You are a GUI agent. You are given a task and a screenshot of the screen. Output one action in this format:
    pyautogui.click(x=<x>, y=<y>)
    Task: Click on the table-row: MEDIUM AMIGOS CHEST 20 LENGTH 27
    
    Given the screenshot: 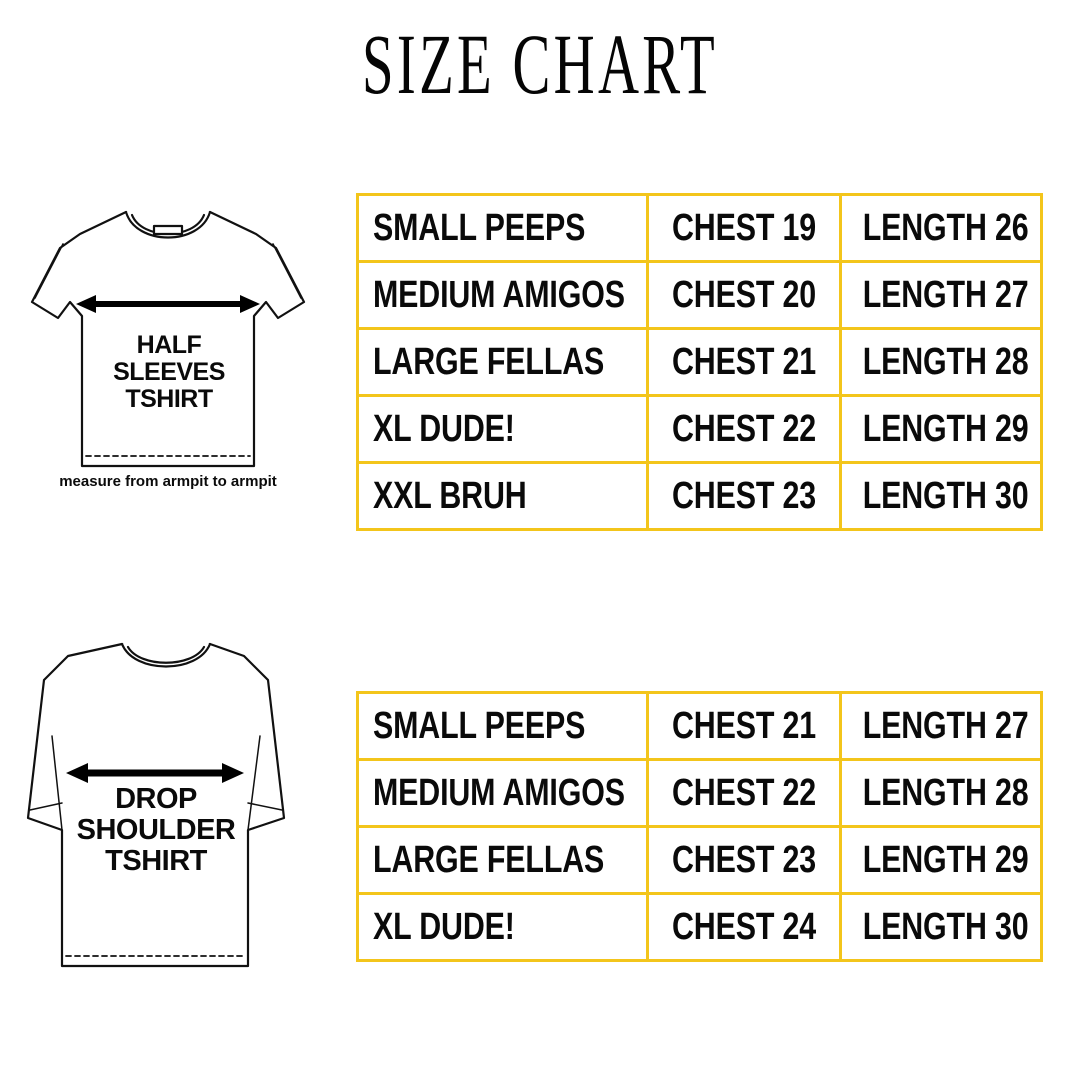 What is the action you would take?
    pyautogui.click(x=699, y=295)
    